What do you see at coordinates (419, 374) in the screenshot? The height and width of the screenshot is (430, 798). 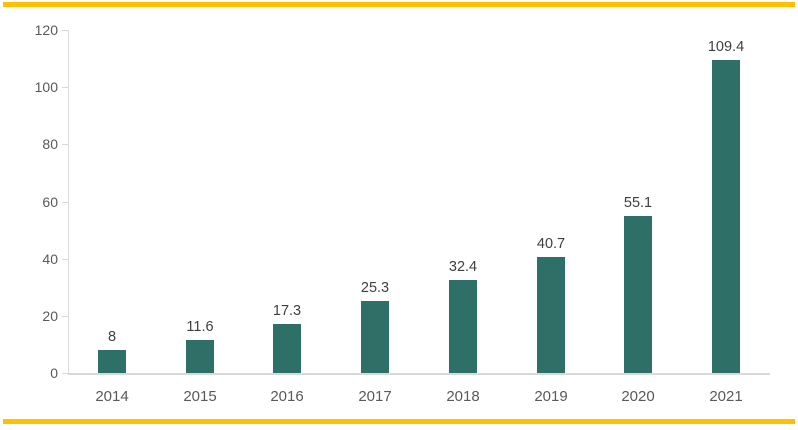 I see `x-axis-line` at bounding box center [419, 374].